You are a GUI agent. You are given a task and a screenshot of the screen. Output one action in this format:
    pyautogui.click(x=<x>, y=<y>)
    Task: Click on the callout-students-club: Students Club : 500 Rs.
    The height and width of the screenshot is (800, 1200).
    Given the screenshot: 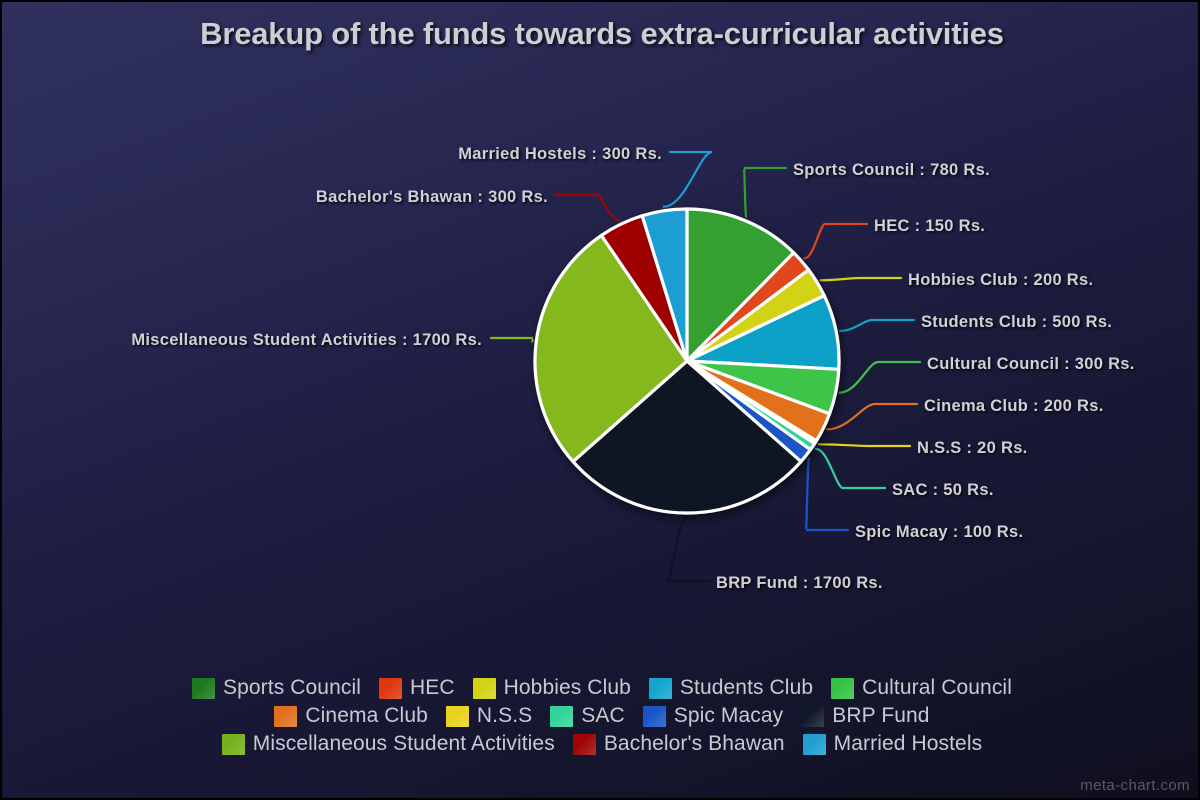 What is the action you would take?
    pyautogui.click(x=1017, y=322)
    